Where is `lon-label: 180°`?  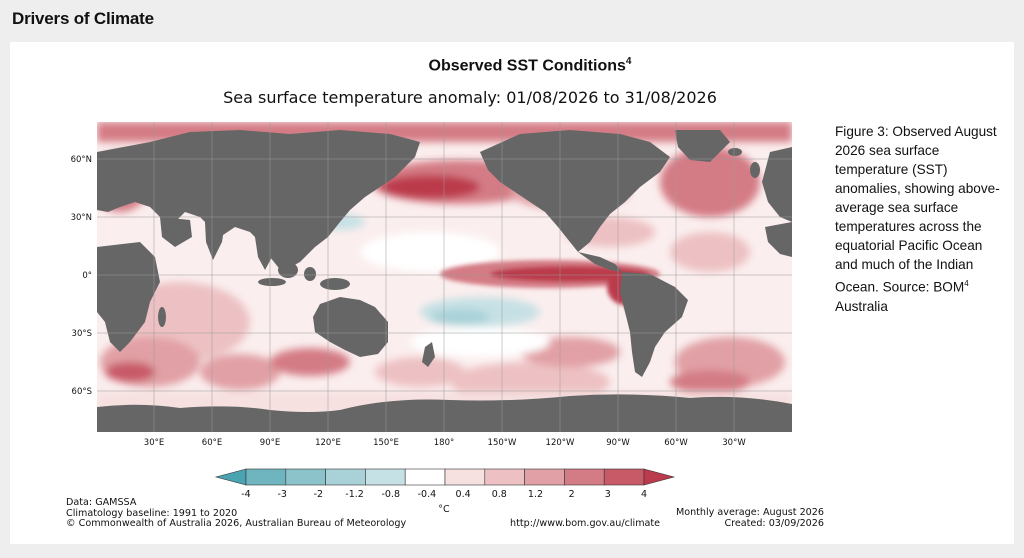 lon-label: 180° is located at coordinates (444, 443).